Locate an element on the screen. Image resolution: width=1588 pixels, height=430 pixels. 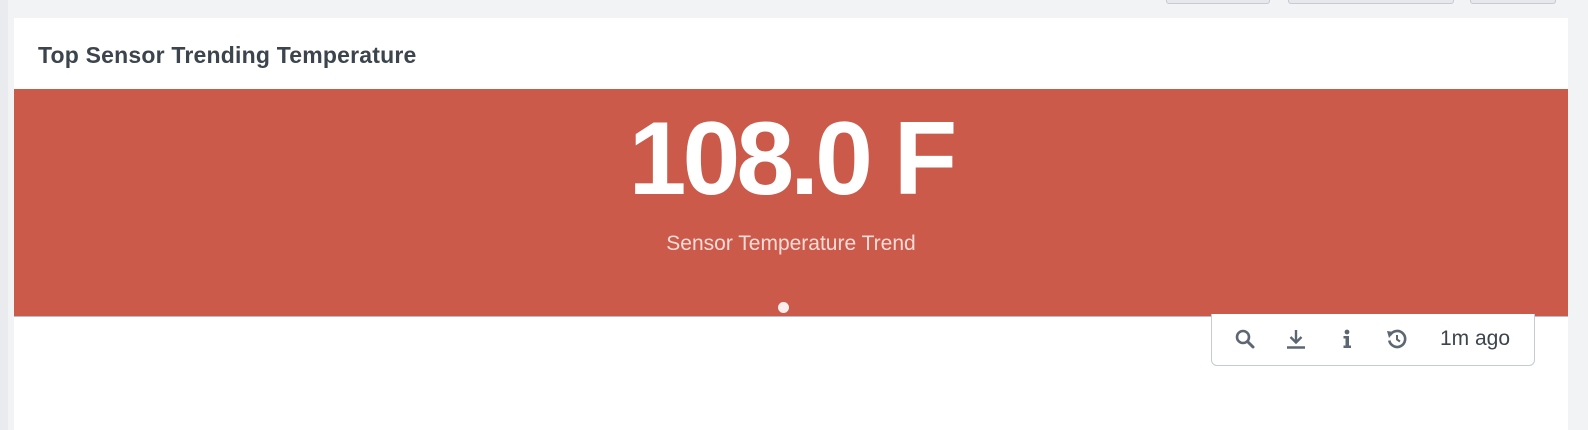
info-icon is located at coordinates (1347, 339).